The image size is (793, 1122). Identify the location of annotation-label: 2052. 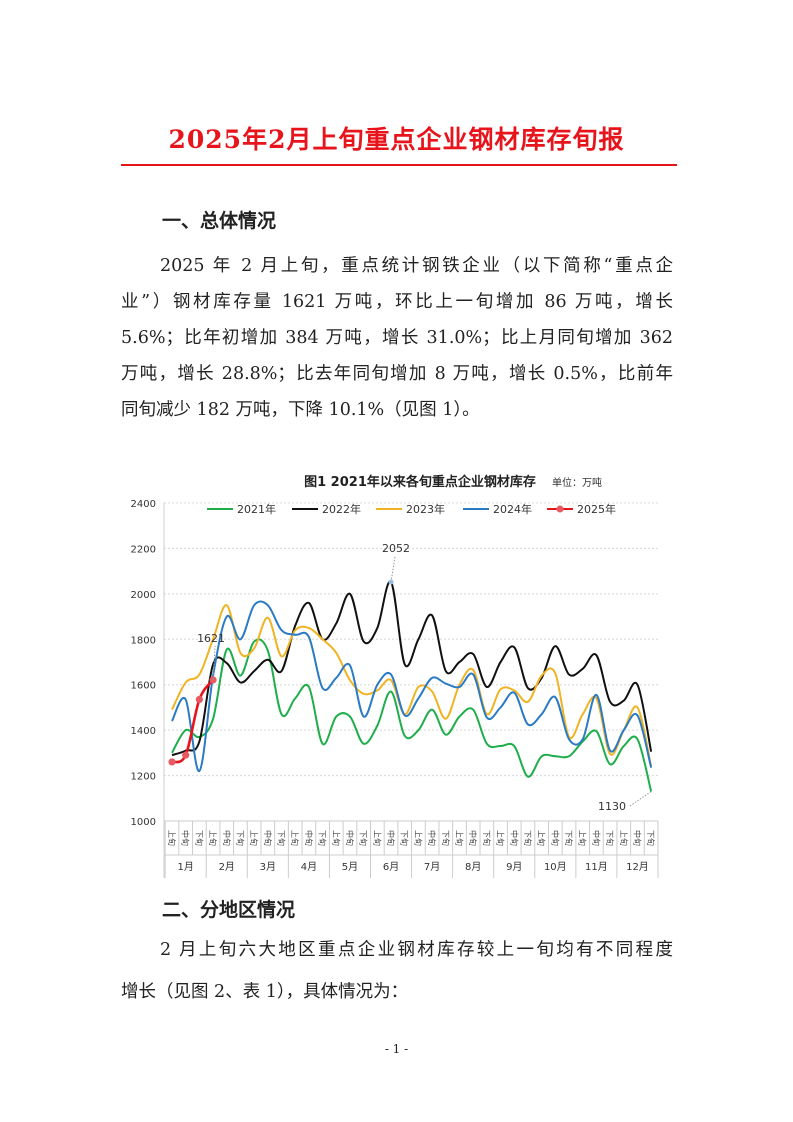
(396, 548).